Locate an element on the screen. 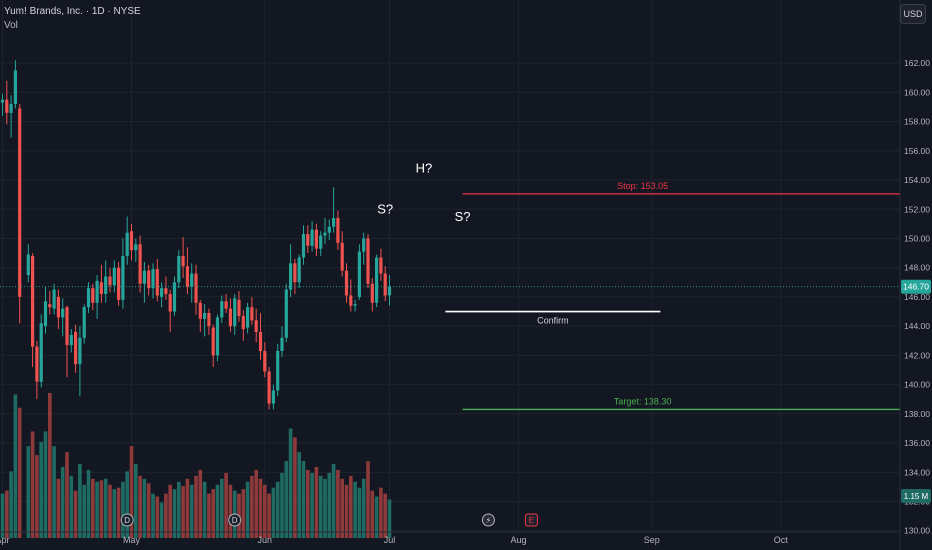  price-tick-label: 160.00 is located at coordinates (917, 92).